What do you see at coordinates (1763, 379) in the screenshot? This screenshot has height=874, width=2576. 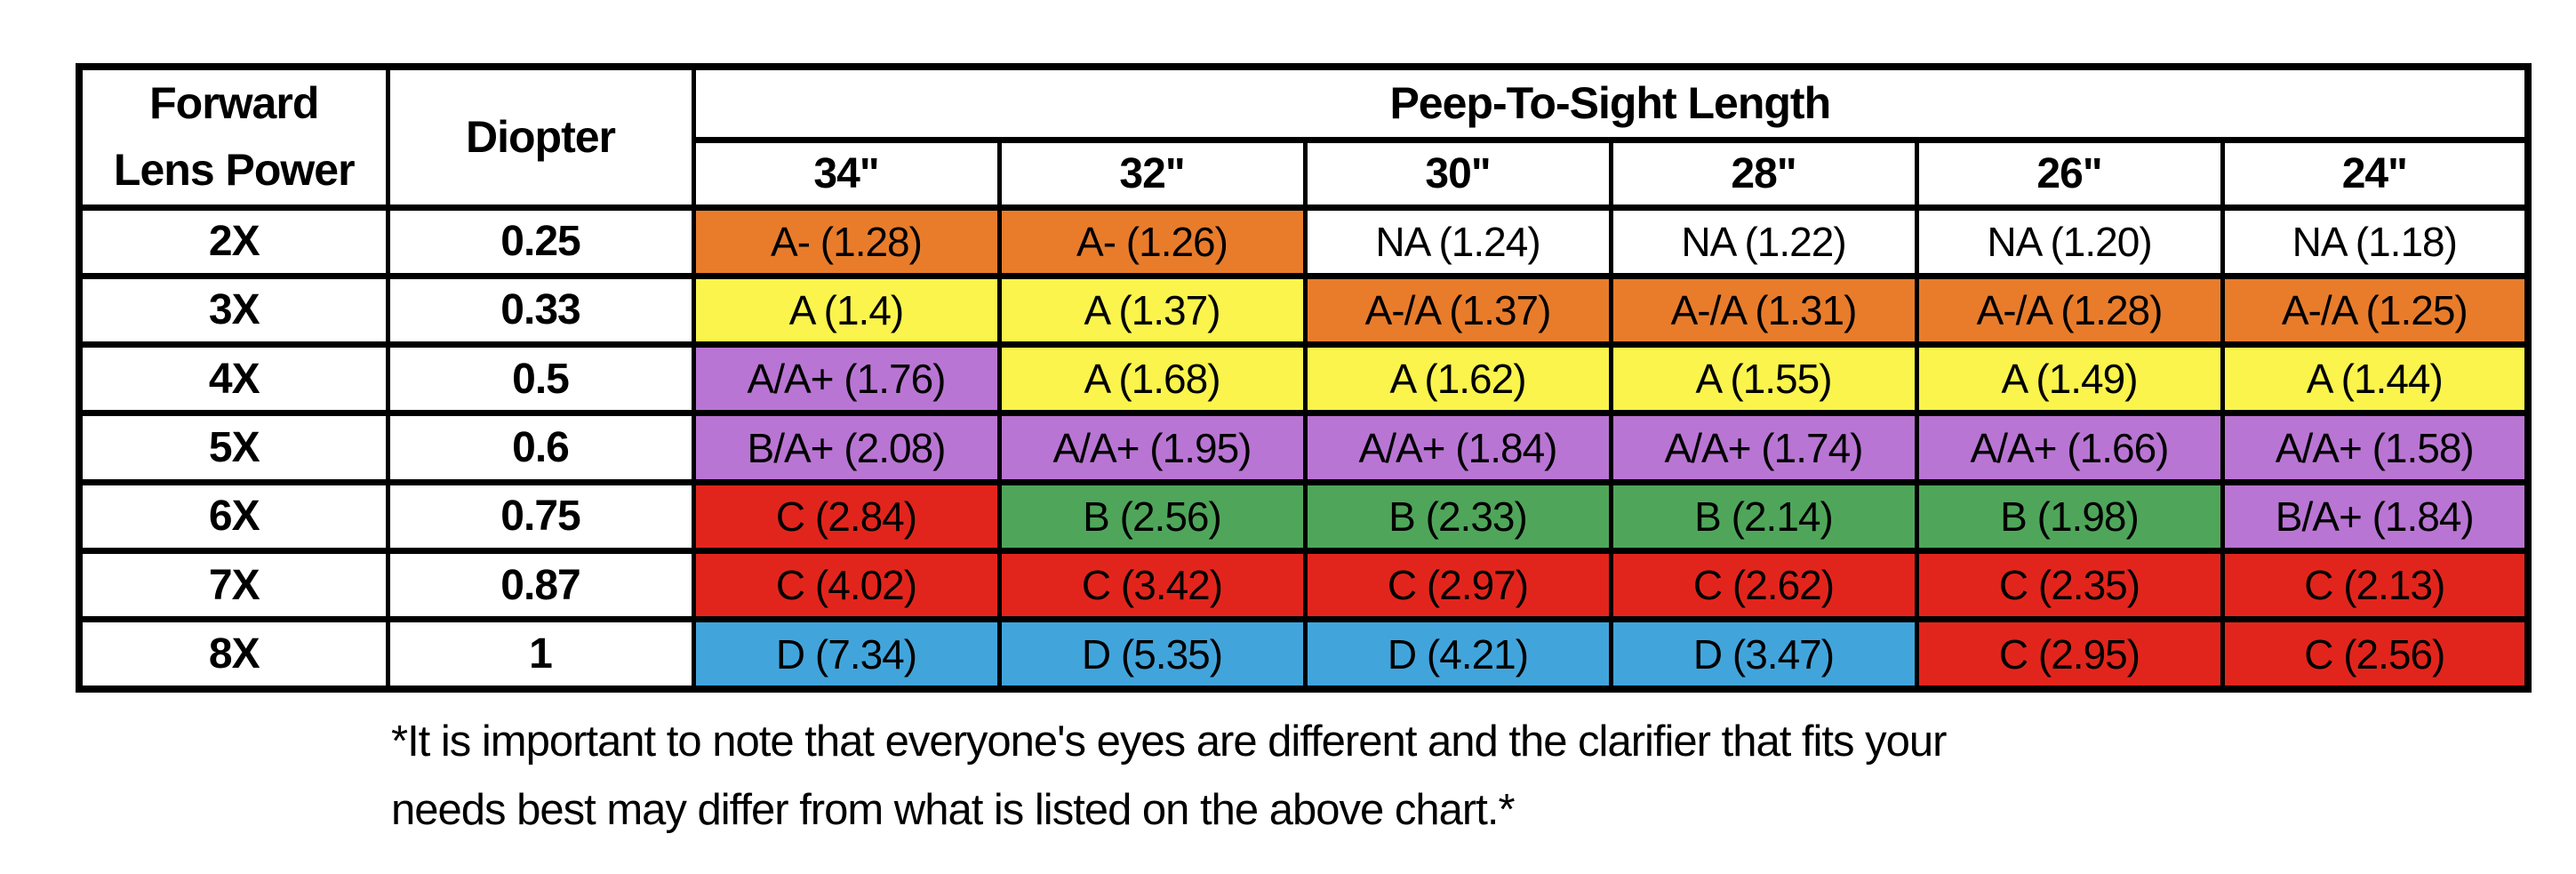 I see `grade-cell: A (1.55)` at bounding box center [1763, 379].